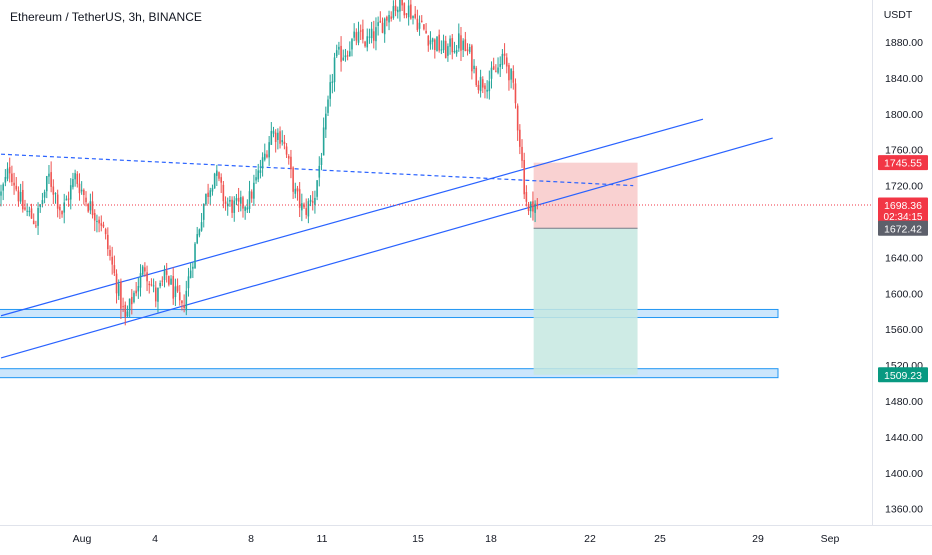  Describe the element at coordinates (660, 539) in the screenshot. I see `time-tick-label: 25` at that location.